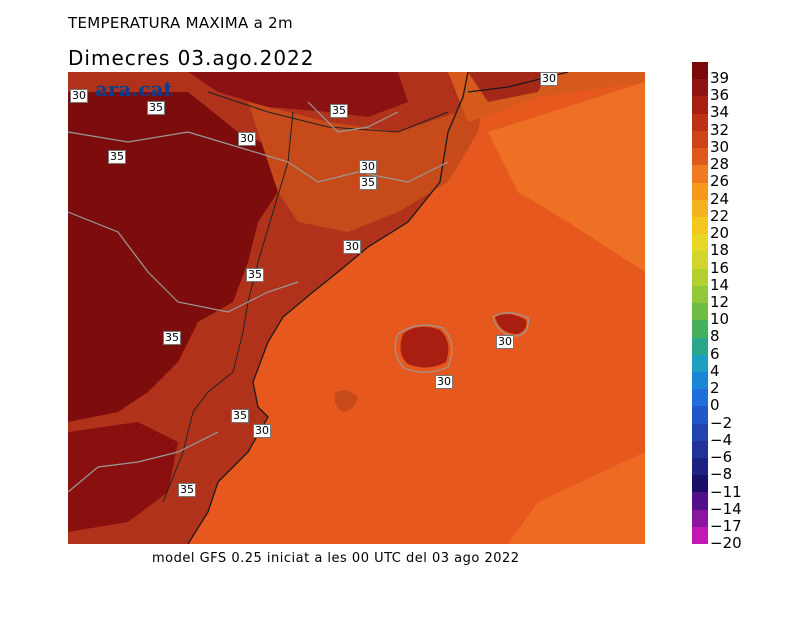 The image size is (800, 617). I want to click on legend-label: 39, so click(720, 78).